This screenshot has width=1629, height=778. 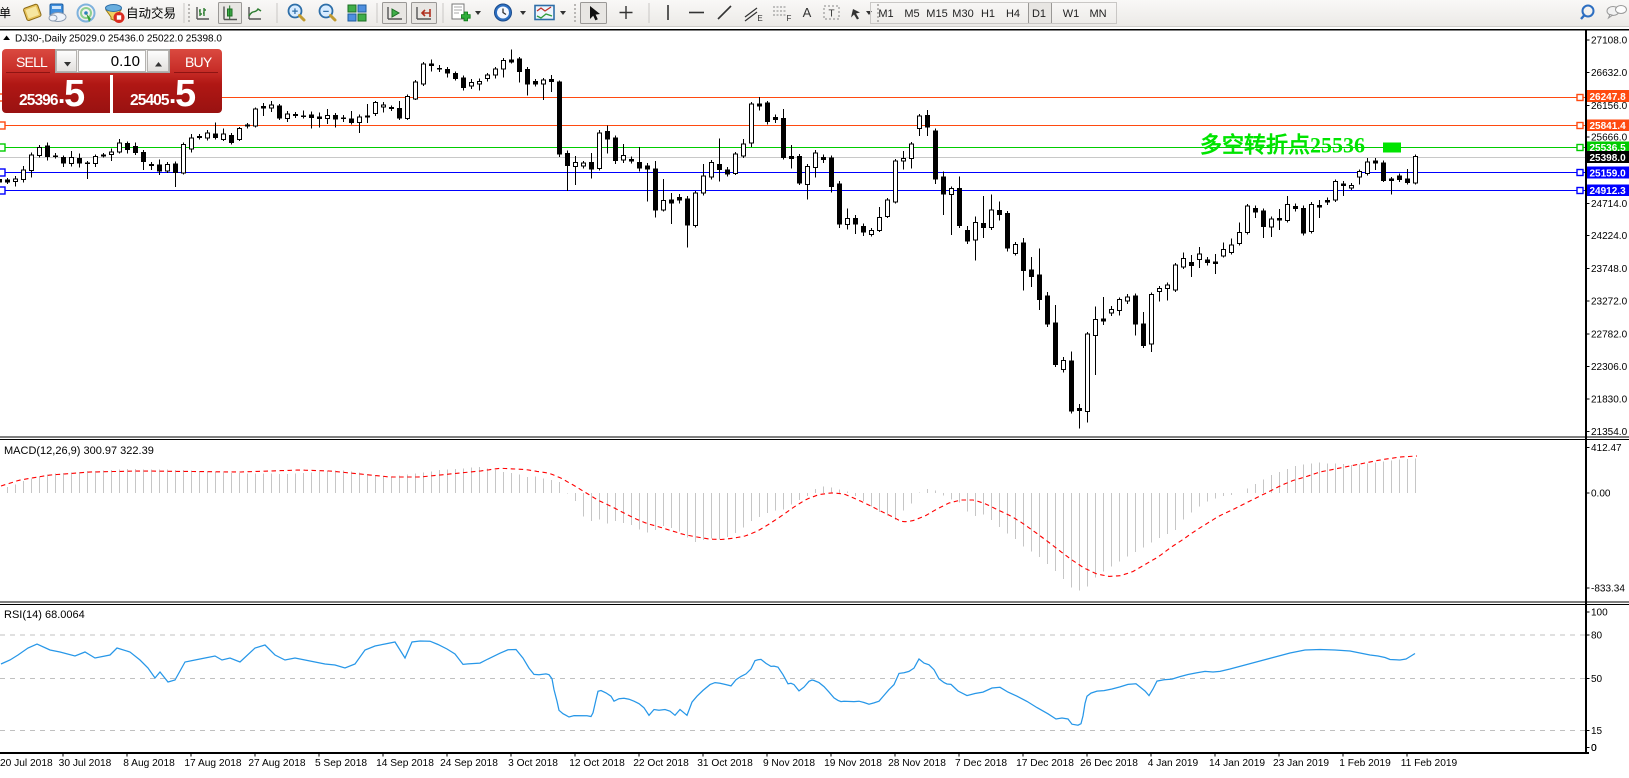 I want to click on svg-text: M30, so click(x=962, y=14).